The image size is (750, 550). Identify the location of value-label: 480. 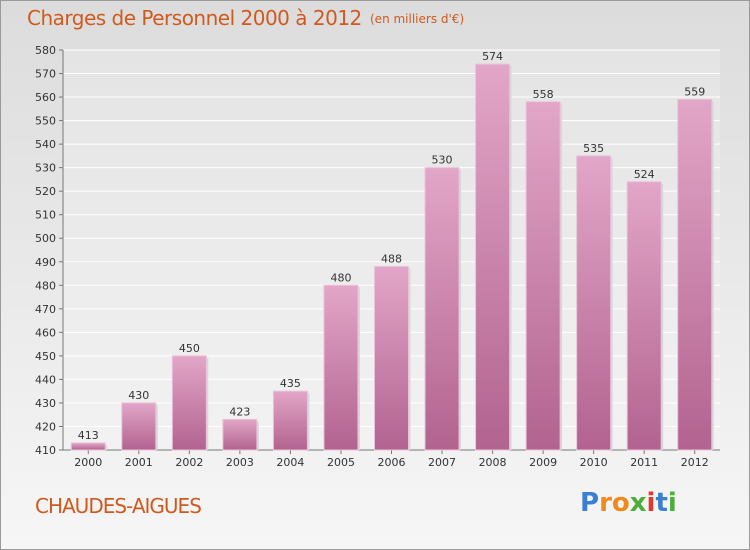
(340, 277).